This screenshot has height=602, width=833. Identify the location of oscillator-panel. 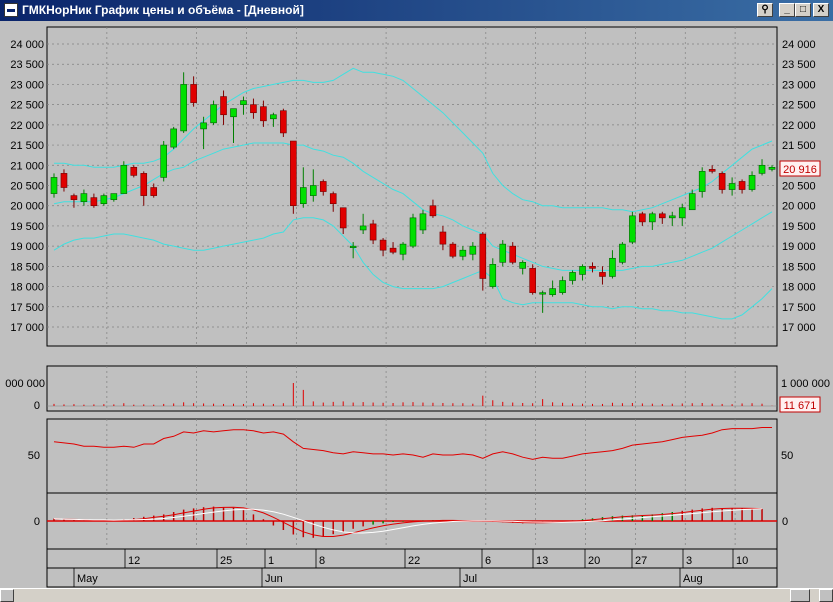
(412, 460).